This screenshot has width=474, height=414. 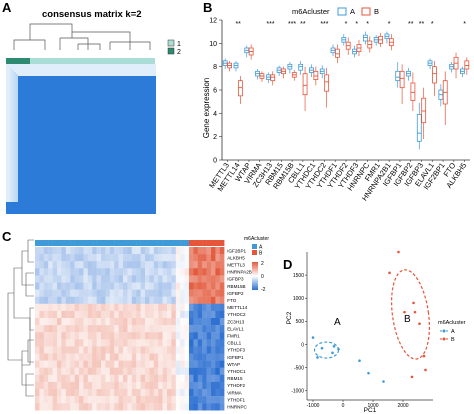 I want to click on pca-point-a, so click(x=317, y=357).